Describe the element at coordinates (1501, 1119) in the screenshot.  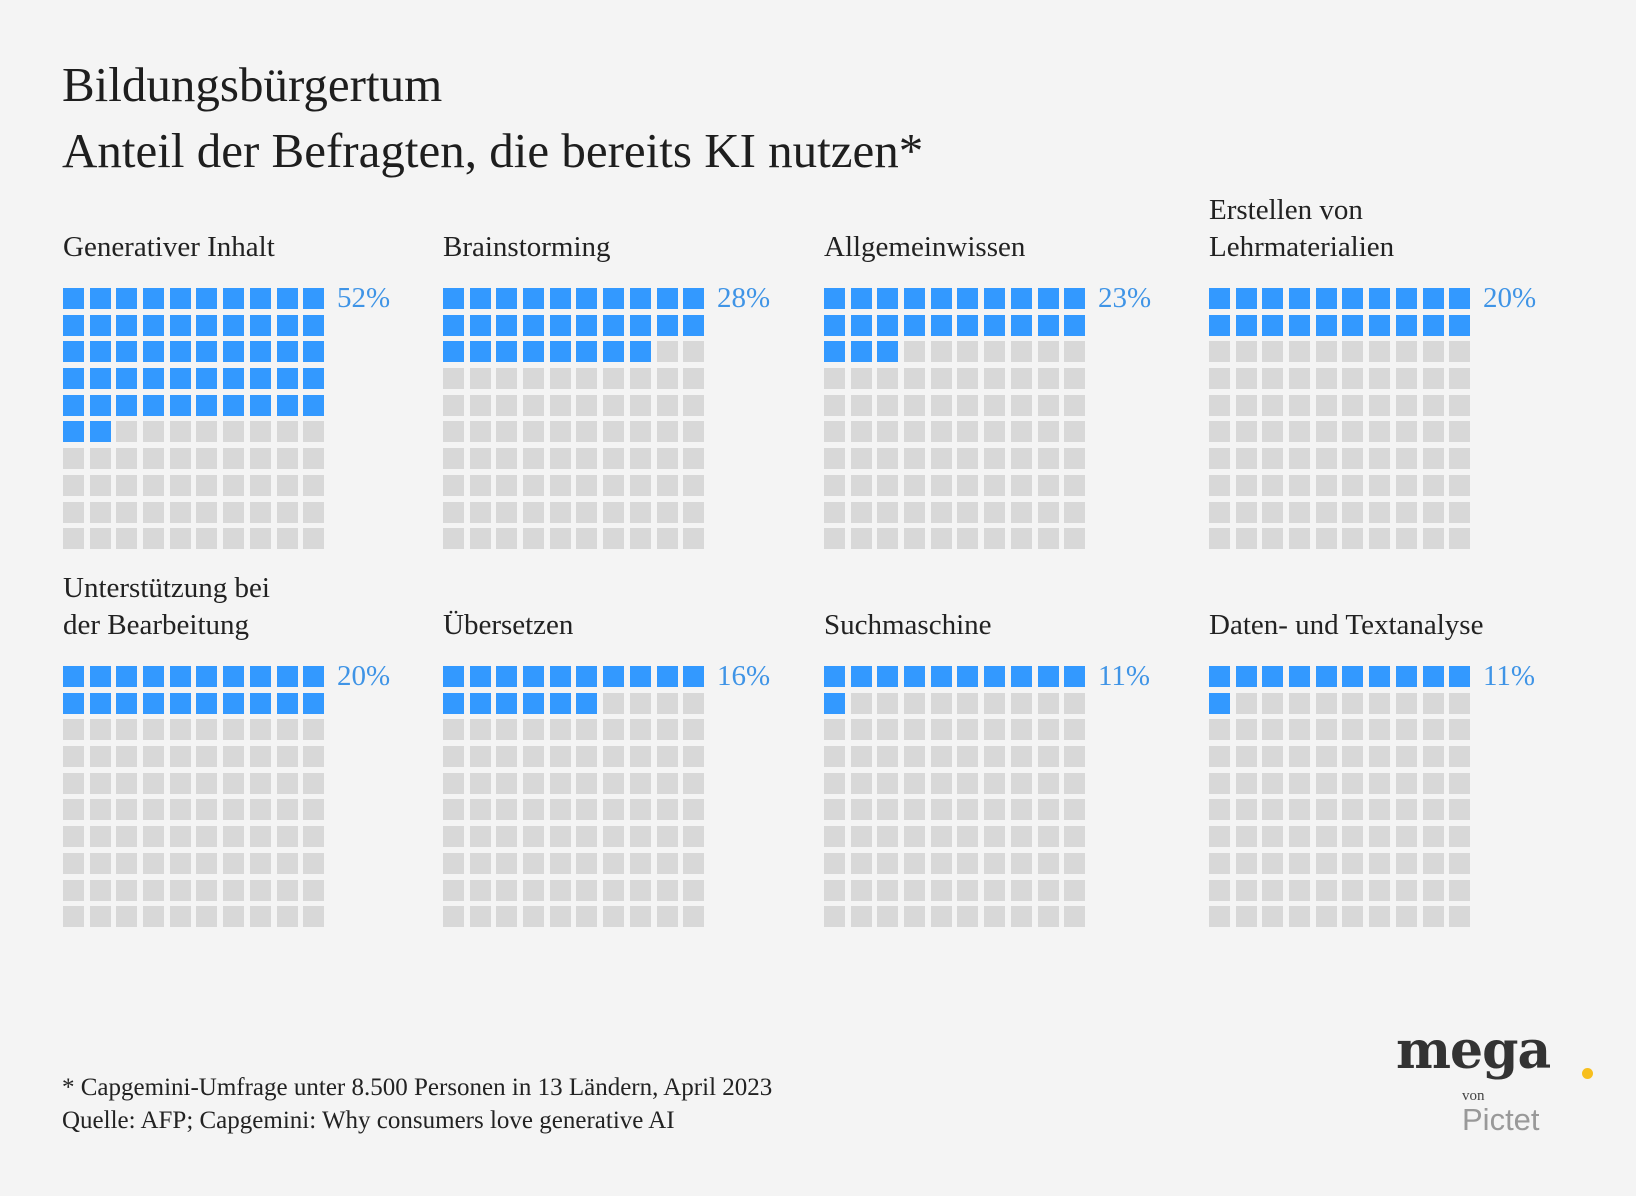
I see `logo-pictet: Pictet` at that location.